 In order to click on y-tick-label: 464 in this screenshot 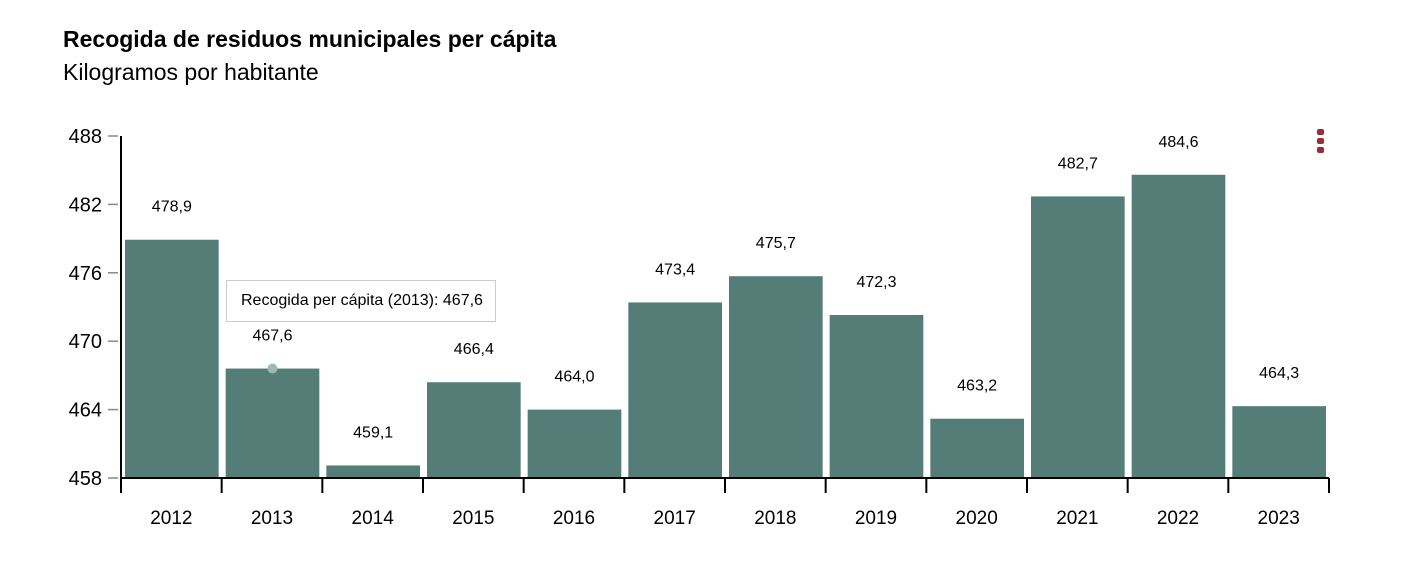, I will do `click(85, 411)`.